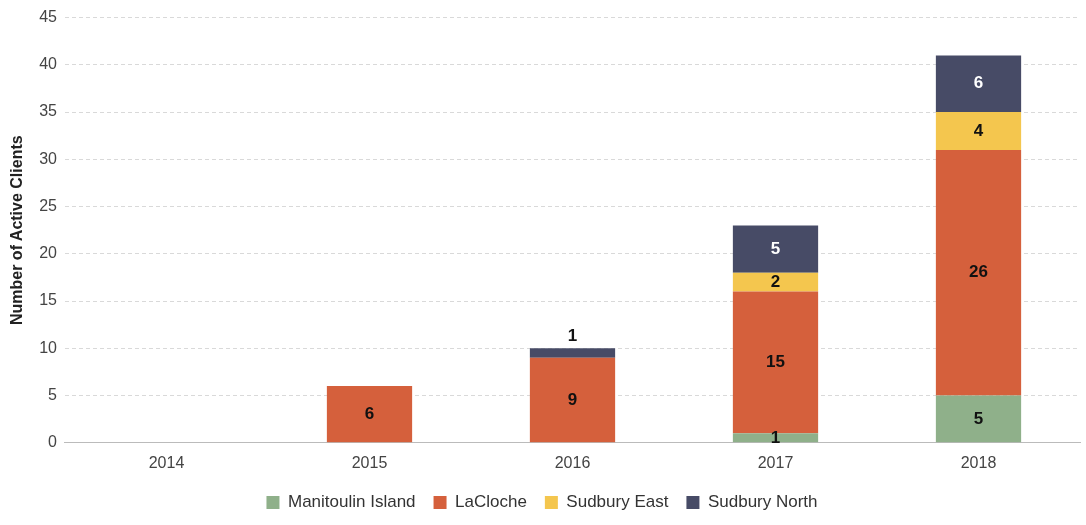 Image resolution: width=1086 pixels, height=525 pixels. Describe the element at coordinates (17, 230) in the screenshot. I see `y-axis-title: Number of Active Clients` at that location.